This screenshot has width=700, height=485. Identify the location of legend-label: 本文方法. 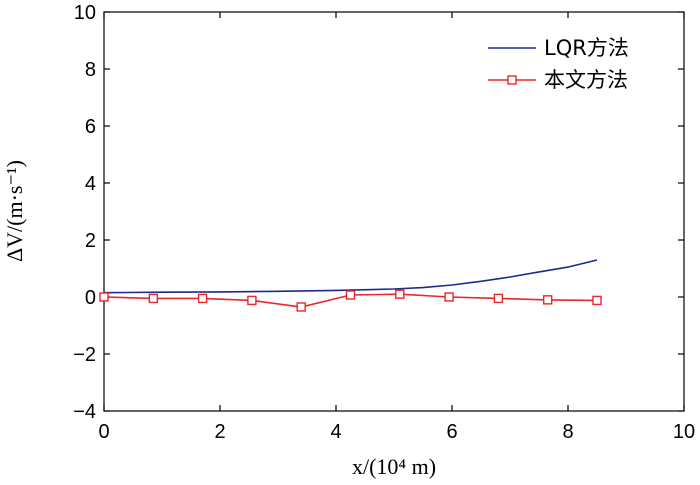
(586, 80).